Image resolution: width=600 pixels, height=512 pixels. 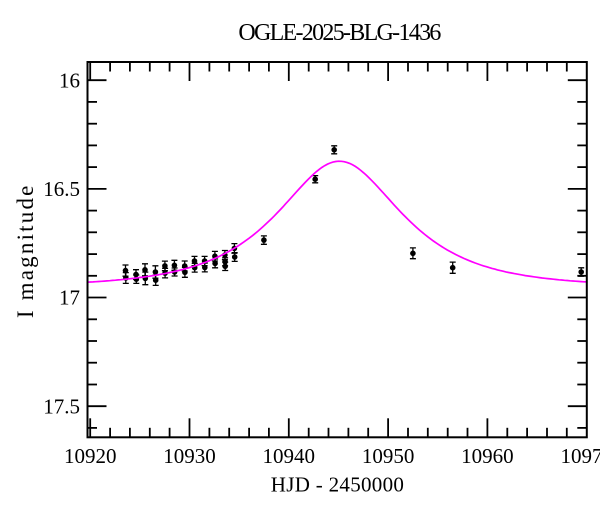 I want to click on svg-text: I magnitude, so click(x=25, y=250).